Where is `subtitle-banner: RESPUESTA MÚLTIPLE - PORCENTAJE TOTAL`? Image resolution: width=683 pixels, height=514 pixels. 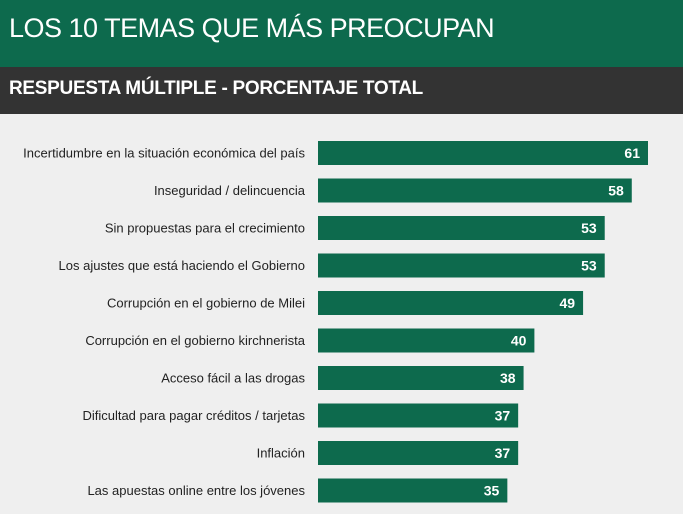
subtitle-banner: RESPUESTA MÚLTIPLE - PORCENTAJE TOTAL is located at coordinates (341, 90).